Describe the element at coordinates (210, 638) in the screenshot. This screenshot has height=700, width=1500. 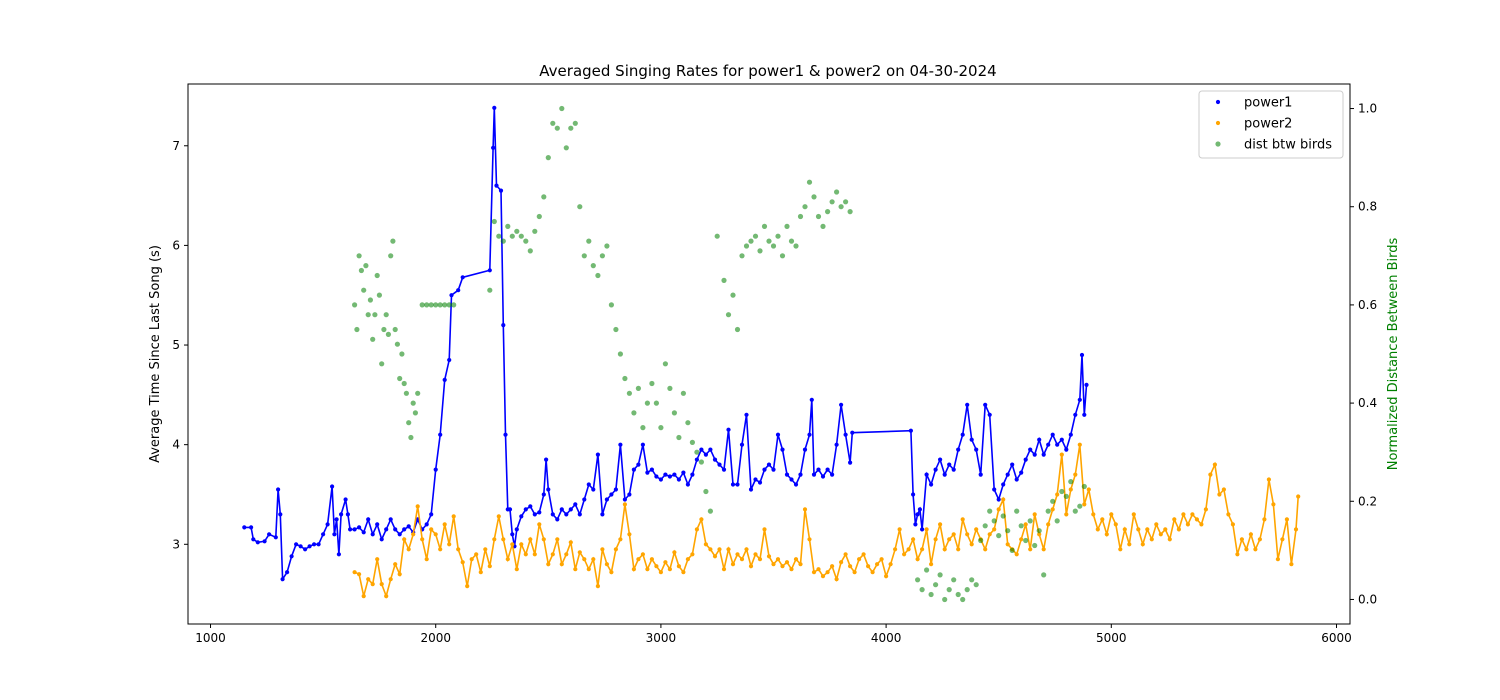
I see `x-tick-label: 1000` at that location.